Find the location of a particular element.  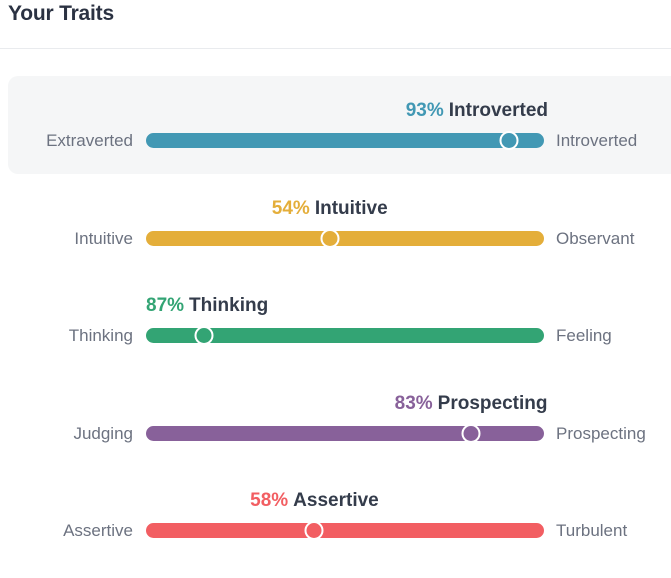

trait-heading: 87% Thinking is located at coordinates (207, 306).